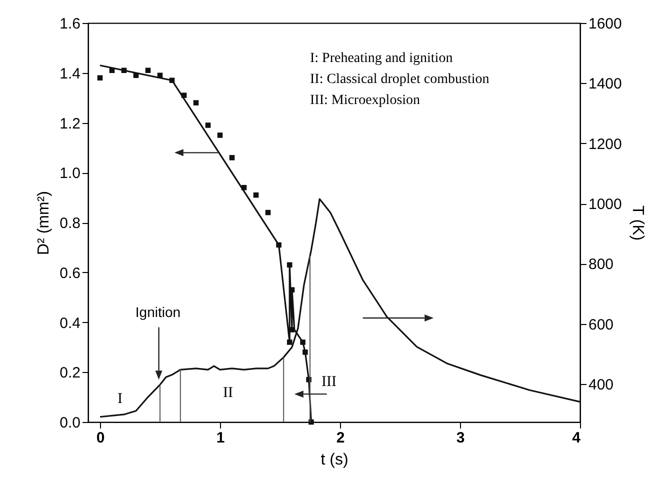 The width and height of the screenshot is (659, 481). Describe the element at coordinates (100, 438) in the screenshot. I see `x-tick-label: 0` at that location.